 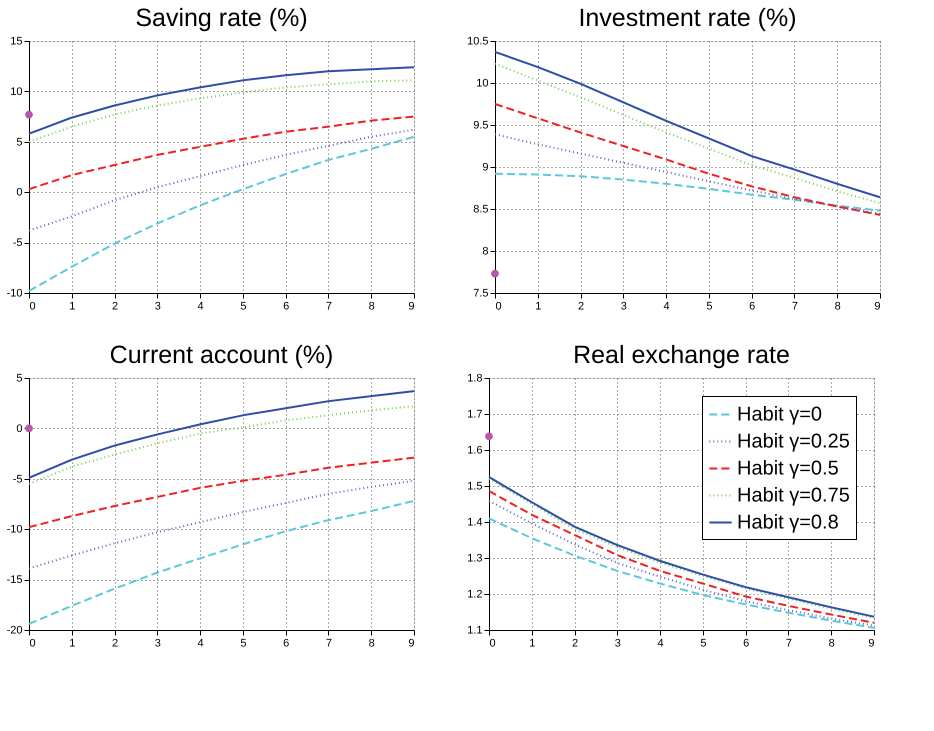 I want to click on y-tick-label: 8, so click(x=485, y=252).